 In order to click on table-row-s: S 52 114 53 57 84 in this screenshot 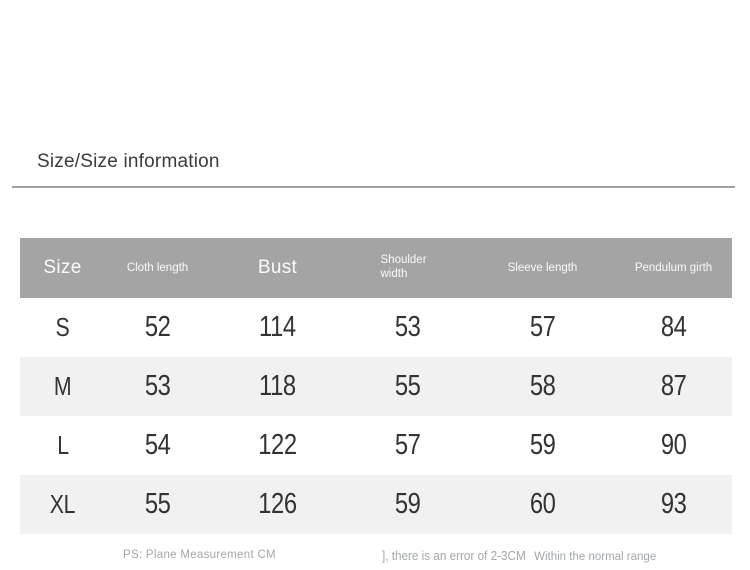, I will do `click(376, 327)`.